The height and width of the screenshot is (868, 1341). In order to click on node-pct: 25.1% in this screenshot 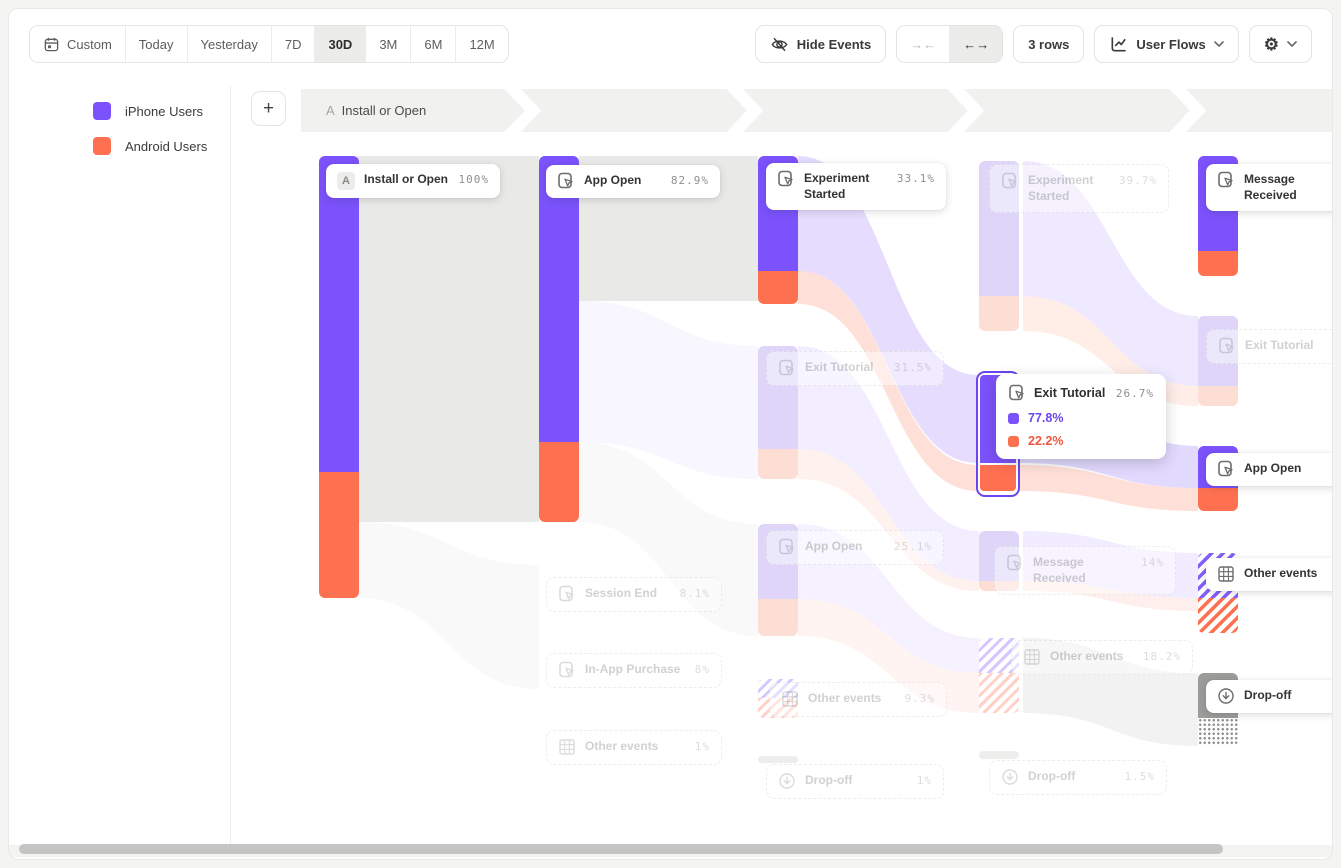, I will do `click(912, 546)`.